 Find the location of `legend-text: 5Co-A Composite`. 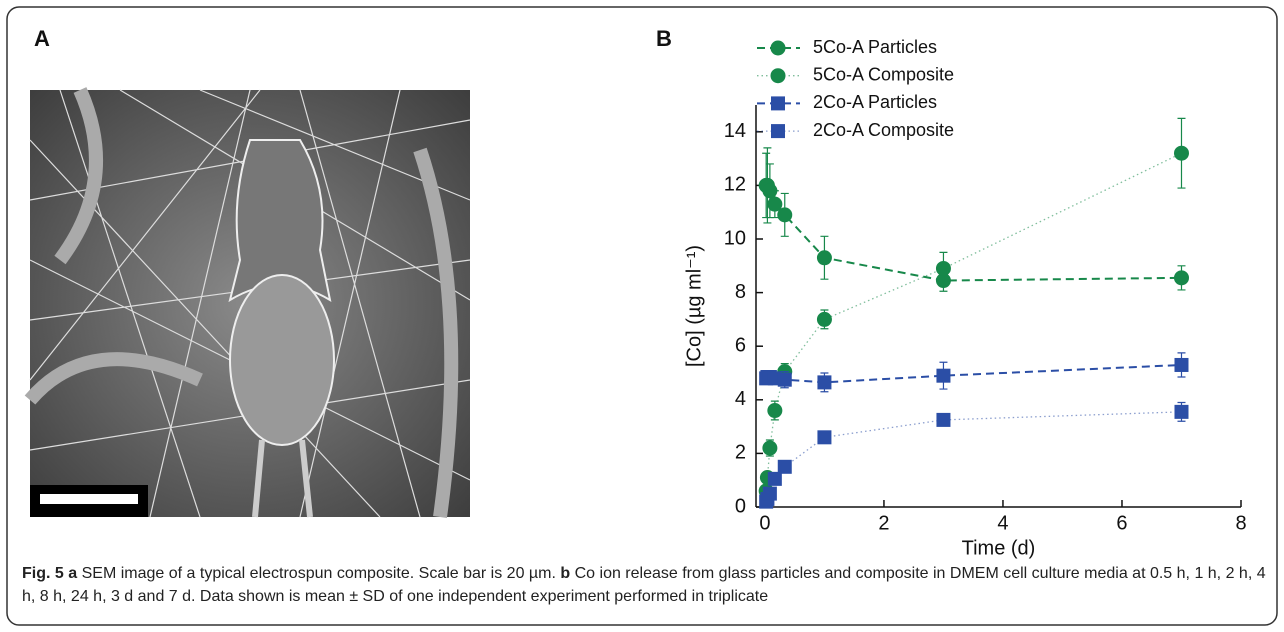

legend-text: 5Co-A Composite is located at coordinates (883, 74).